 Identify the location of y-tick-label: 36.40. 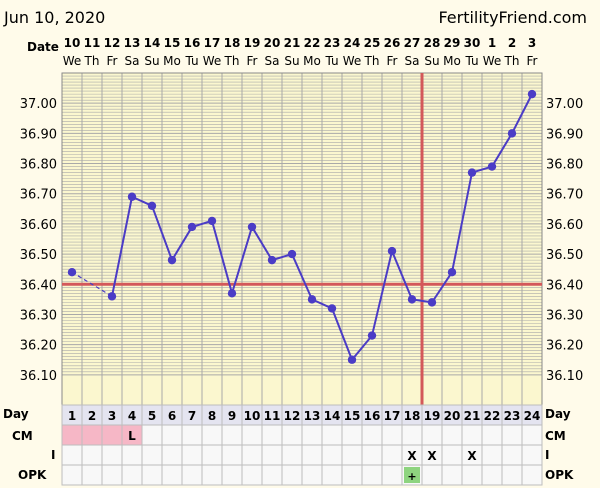
(564, 285).